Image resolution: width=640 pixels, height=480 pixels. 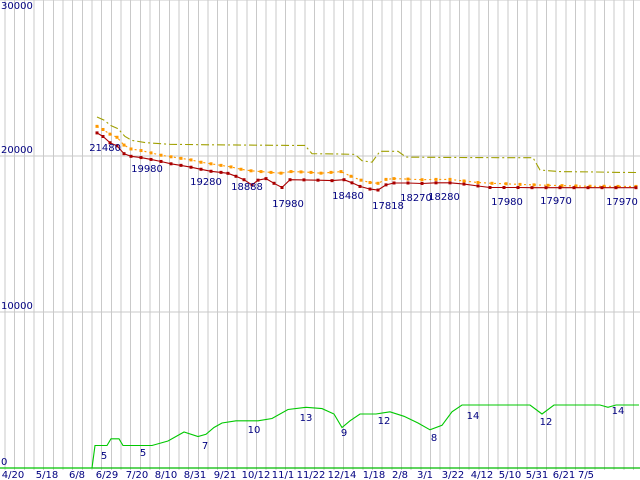 What do you see at coordinates (311, 475) in the screenshot?
I see `x-axis-label: 11/22` at bounding box center [311, 475].